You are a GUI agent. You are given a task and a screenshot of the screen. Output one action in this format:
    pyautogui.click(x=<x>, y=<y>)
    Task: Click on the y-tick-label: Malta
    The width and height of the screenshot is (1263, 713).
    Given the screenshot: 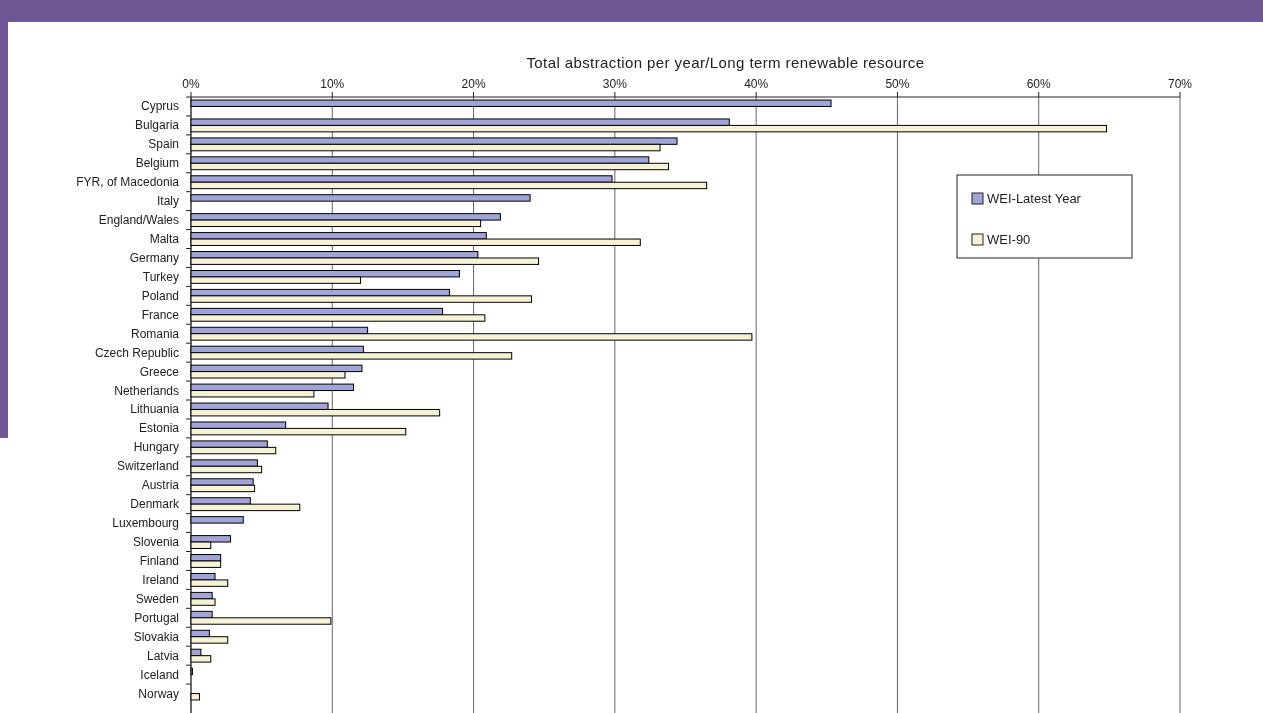 What is the action you would take?
    pyautogui.click(x=164, y=239)
    